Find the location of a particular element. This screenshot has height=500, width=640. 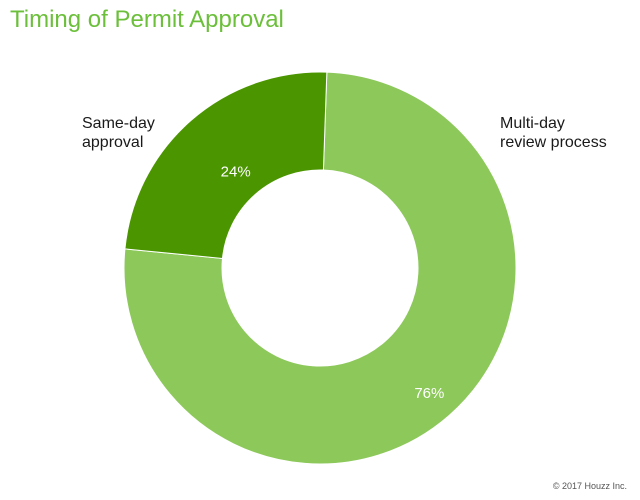

slice-label-same-day-line-1: Same-day is located at coordinates (118, 123).